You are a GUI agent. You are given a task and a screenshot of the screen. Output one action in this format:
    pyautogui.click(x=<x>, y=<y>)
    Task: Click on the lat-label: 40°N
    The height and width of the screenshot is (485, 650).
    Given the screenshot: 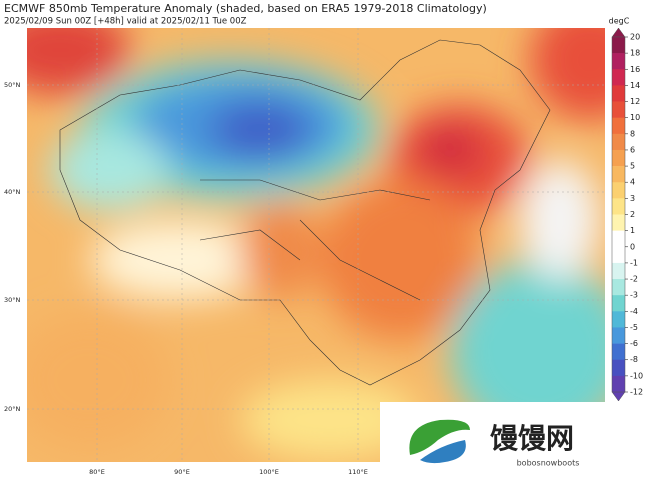 What is the action you would take?
    pyautogui.click(x=12, y=192)
    